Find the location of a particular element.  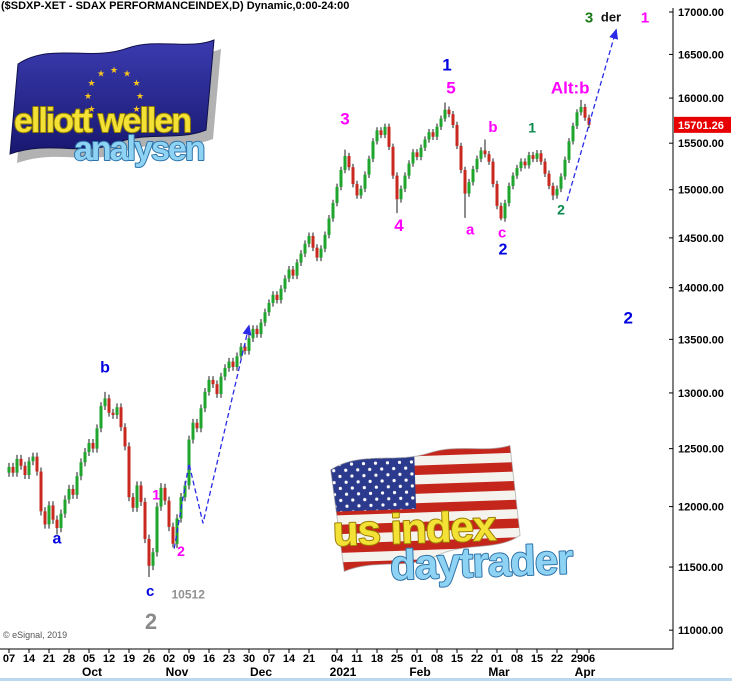

elliott-projection-arrow is located at coordinates (212, 436).